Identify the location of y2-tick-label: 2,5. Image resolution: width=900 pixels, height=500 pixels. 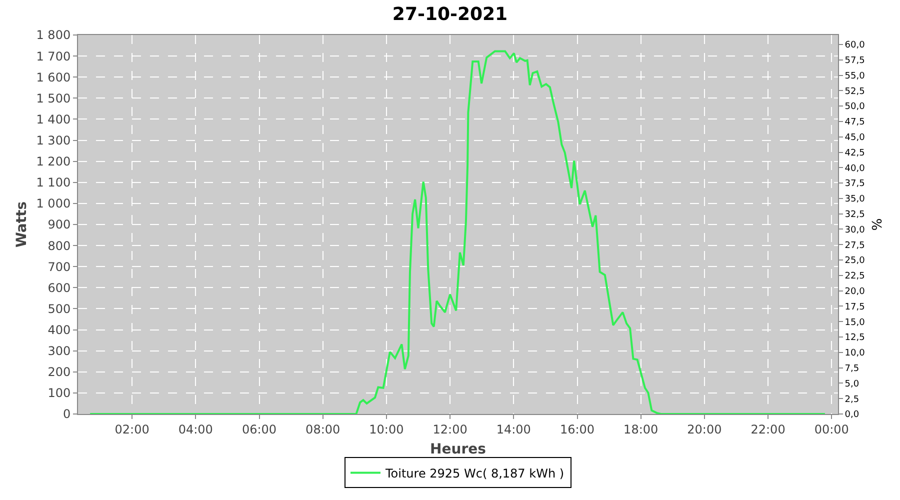
(852, 399).